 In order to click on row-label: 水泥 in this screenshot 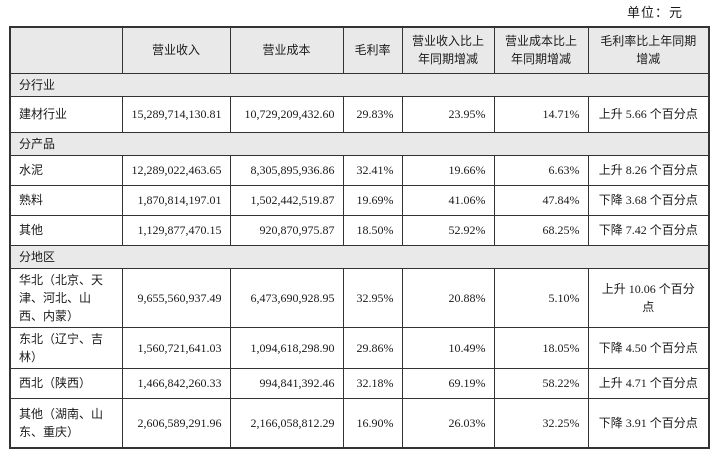, I will do `click(66, 170)`.